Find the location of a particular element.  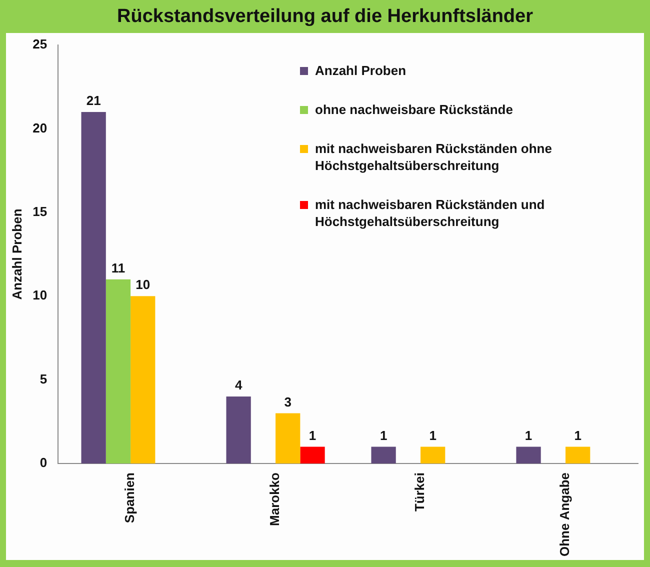

y-tick-label: 20 is located at coordinates (40, 128).